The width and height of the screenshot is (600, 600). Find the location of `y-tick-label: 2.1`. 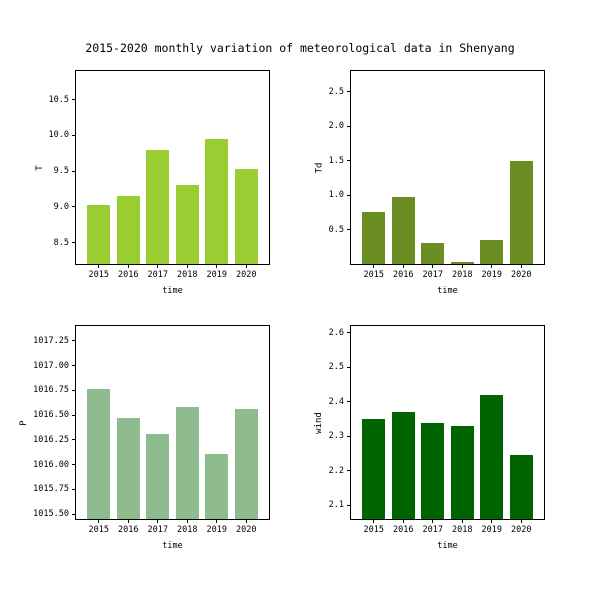

y-tick-label: 2.1 is located at coordinates (336, 504).